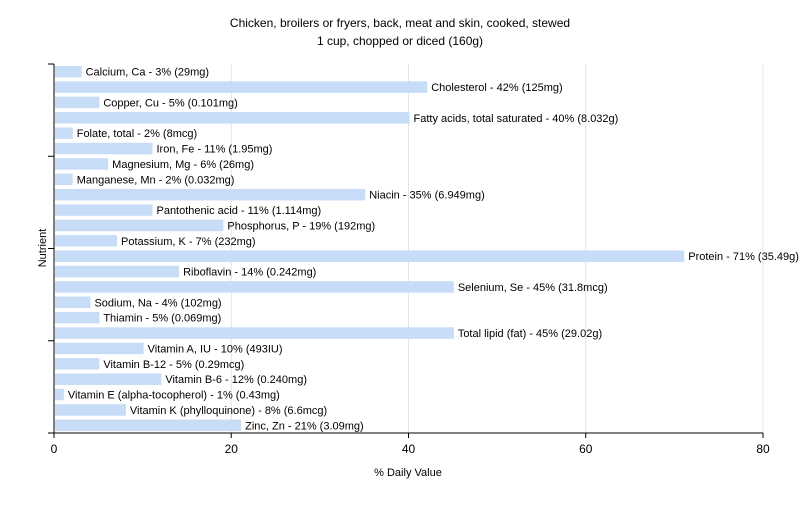 The image size is (800, 505). What do you see at coordinates (183, 165) in the screenshot?
I see `bar-label: Magnesium, Mg - 6% (26mg)` at bounding box center [183, 165].